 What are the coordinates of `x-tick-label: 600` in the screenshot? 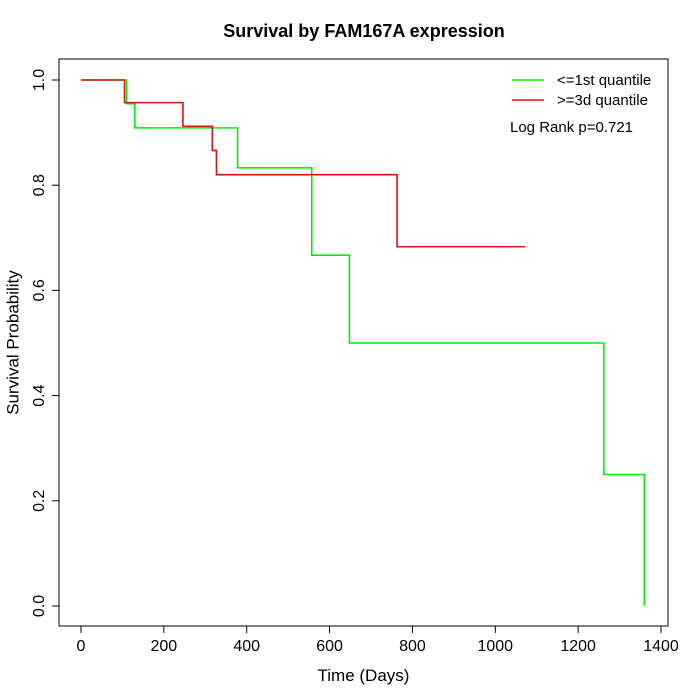 It's located at (329, 646).